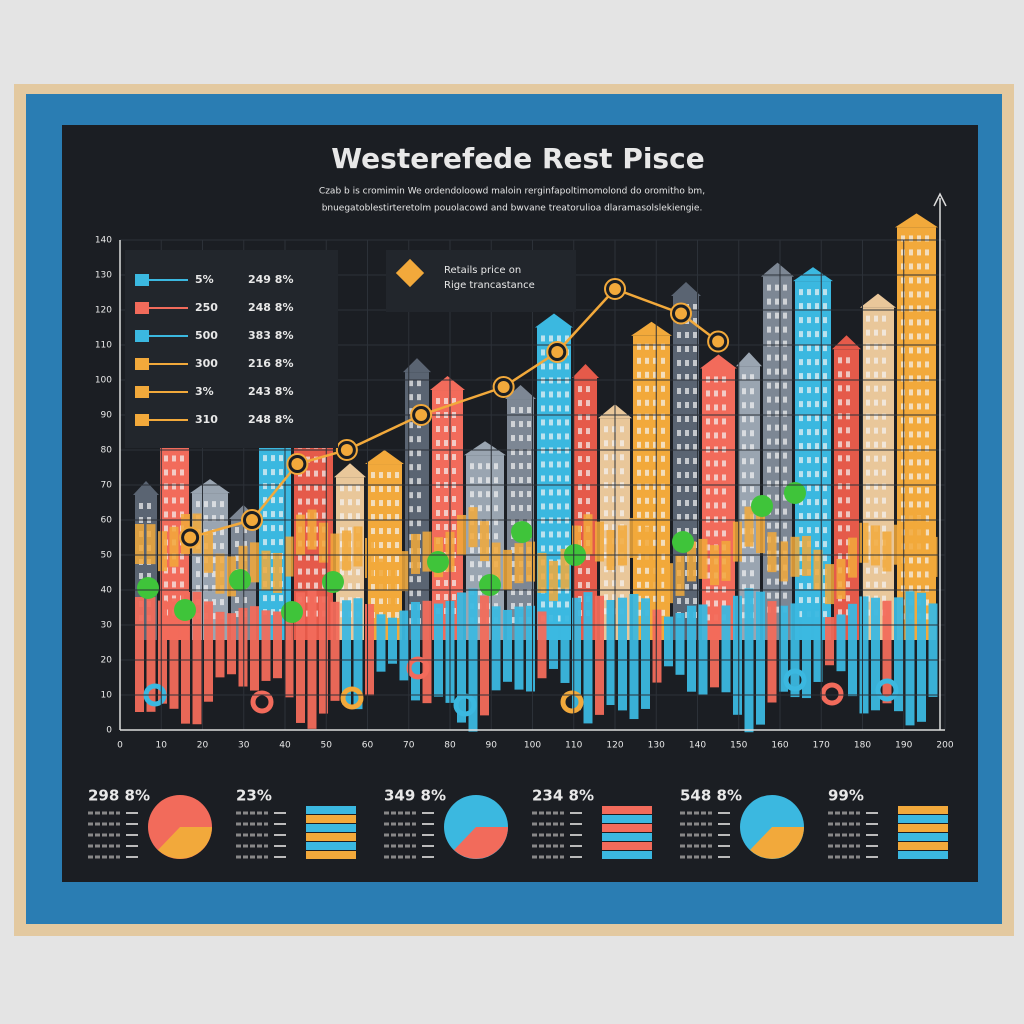 The image size is (1024, 1024). What do you see at coordinates (465, 705) in the screenshot?
I see `dot` at bounding box center [465, 705].